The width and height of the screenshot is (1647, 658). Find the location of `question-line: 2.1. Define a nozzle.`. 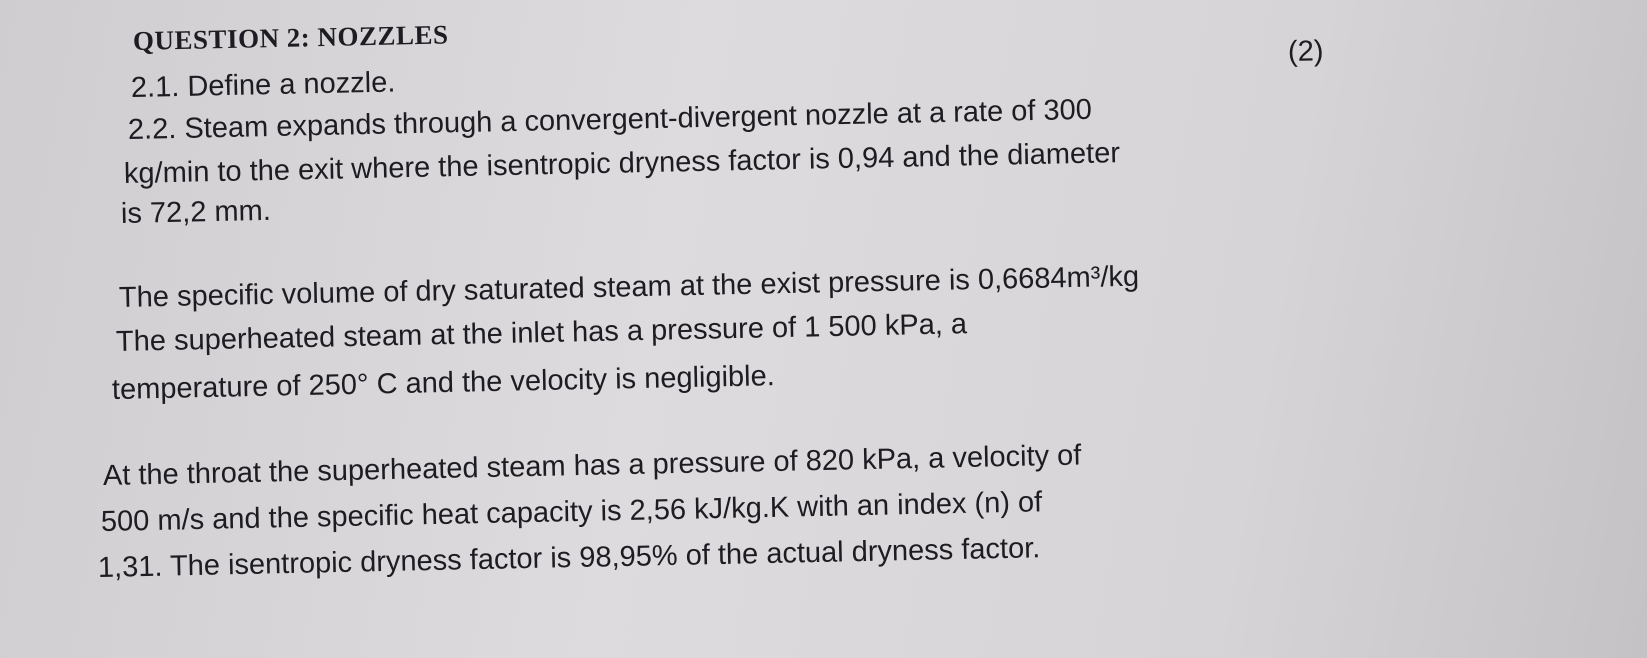

question-line: 2.1. Define a nozzle. is located at coordinates (263, 85).